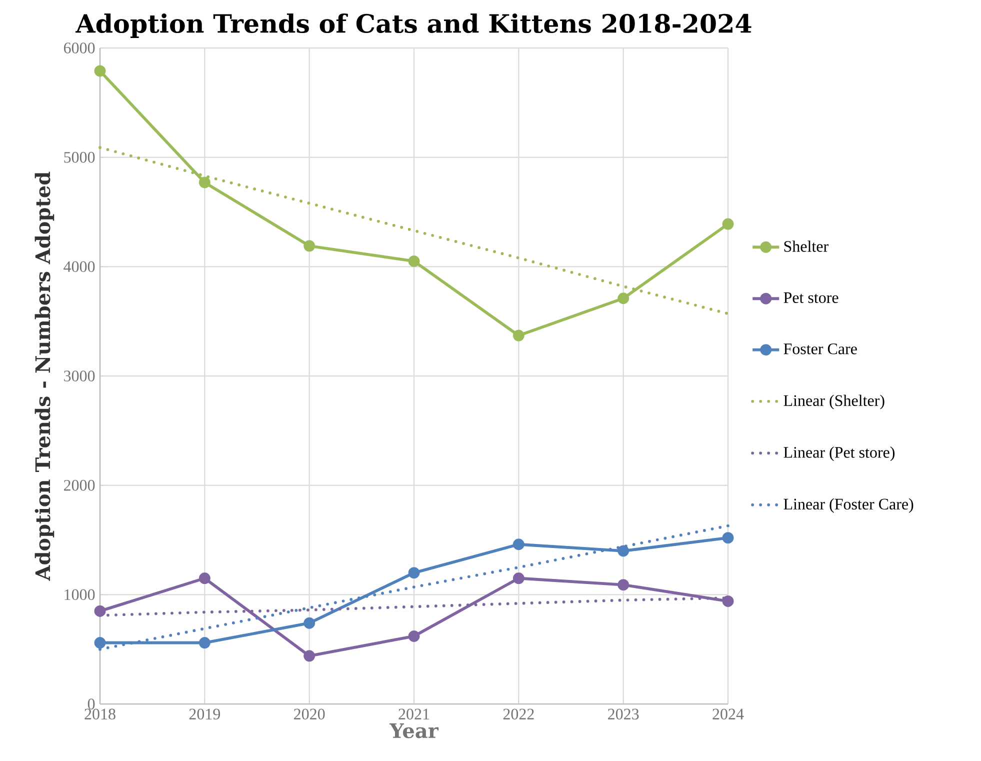 This screenshot has width=981, height=761. What do you see at coordinates (79, 594) in the screenshot?
I see `y-tick-label: 1000` at bounding box center [79, 594].